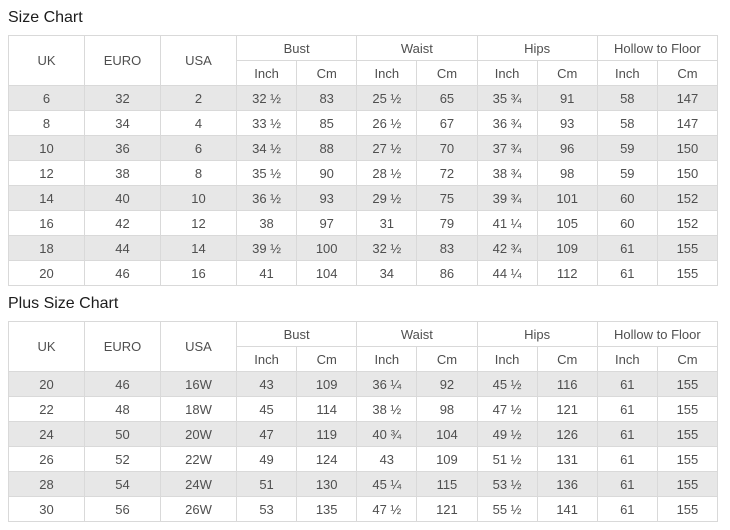 This screenshot has width=730, height=530. I want to click on table-cell: 96, so click(567, 148).